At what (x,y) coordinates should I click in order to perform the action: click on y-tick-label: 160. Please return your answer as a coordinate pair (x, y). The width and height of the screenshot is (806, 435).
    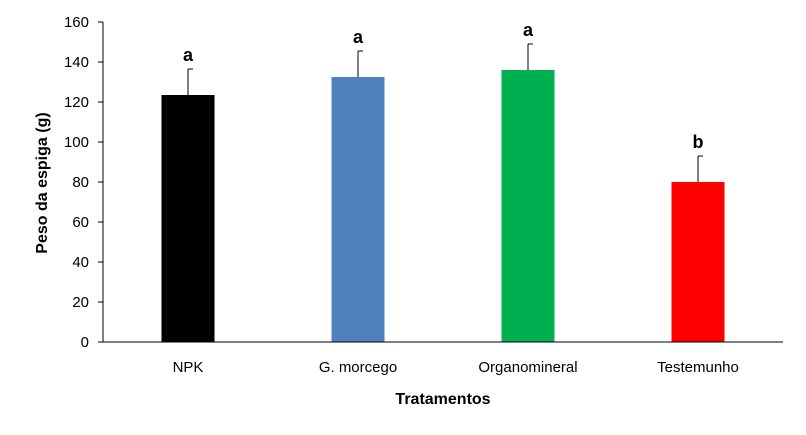
    Looking at the image, I should click on (76, 22).